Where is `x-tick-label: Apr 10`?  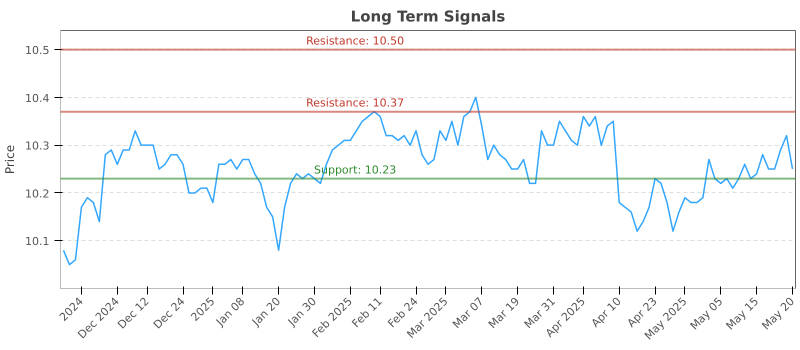
x-tick-label: Apr 10 is located at coordinates (606, 312).